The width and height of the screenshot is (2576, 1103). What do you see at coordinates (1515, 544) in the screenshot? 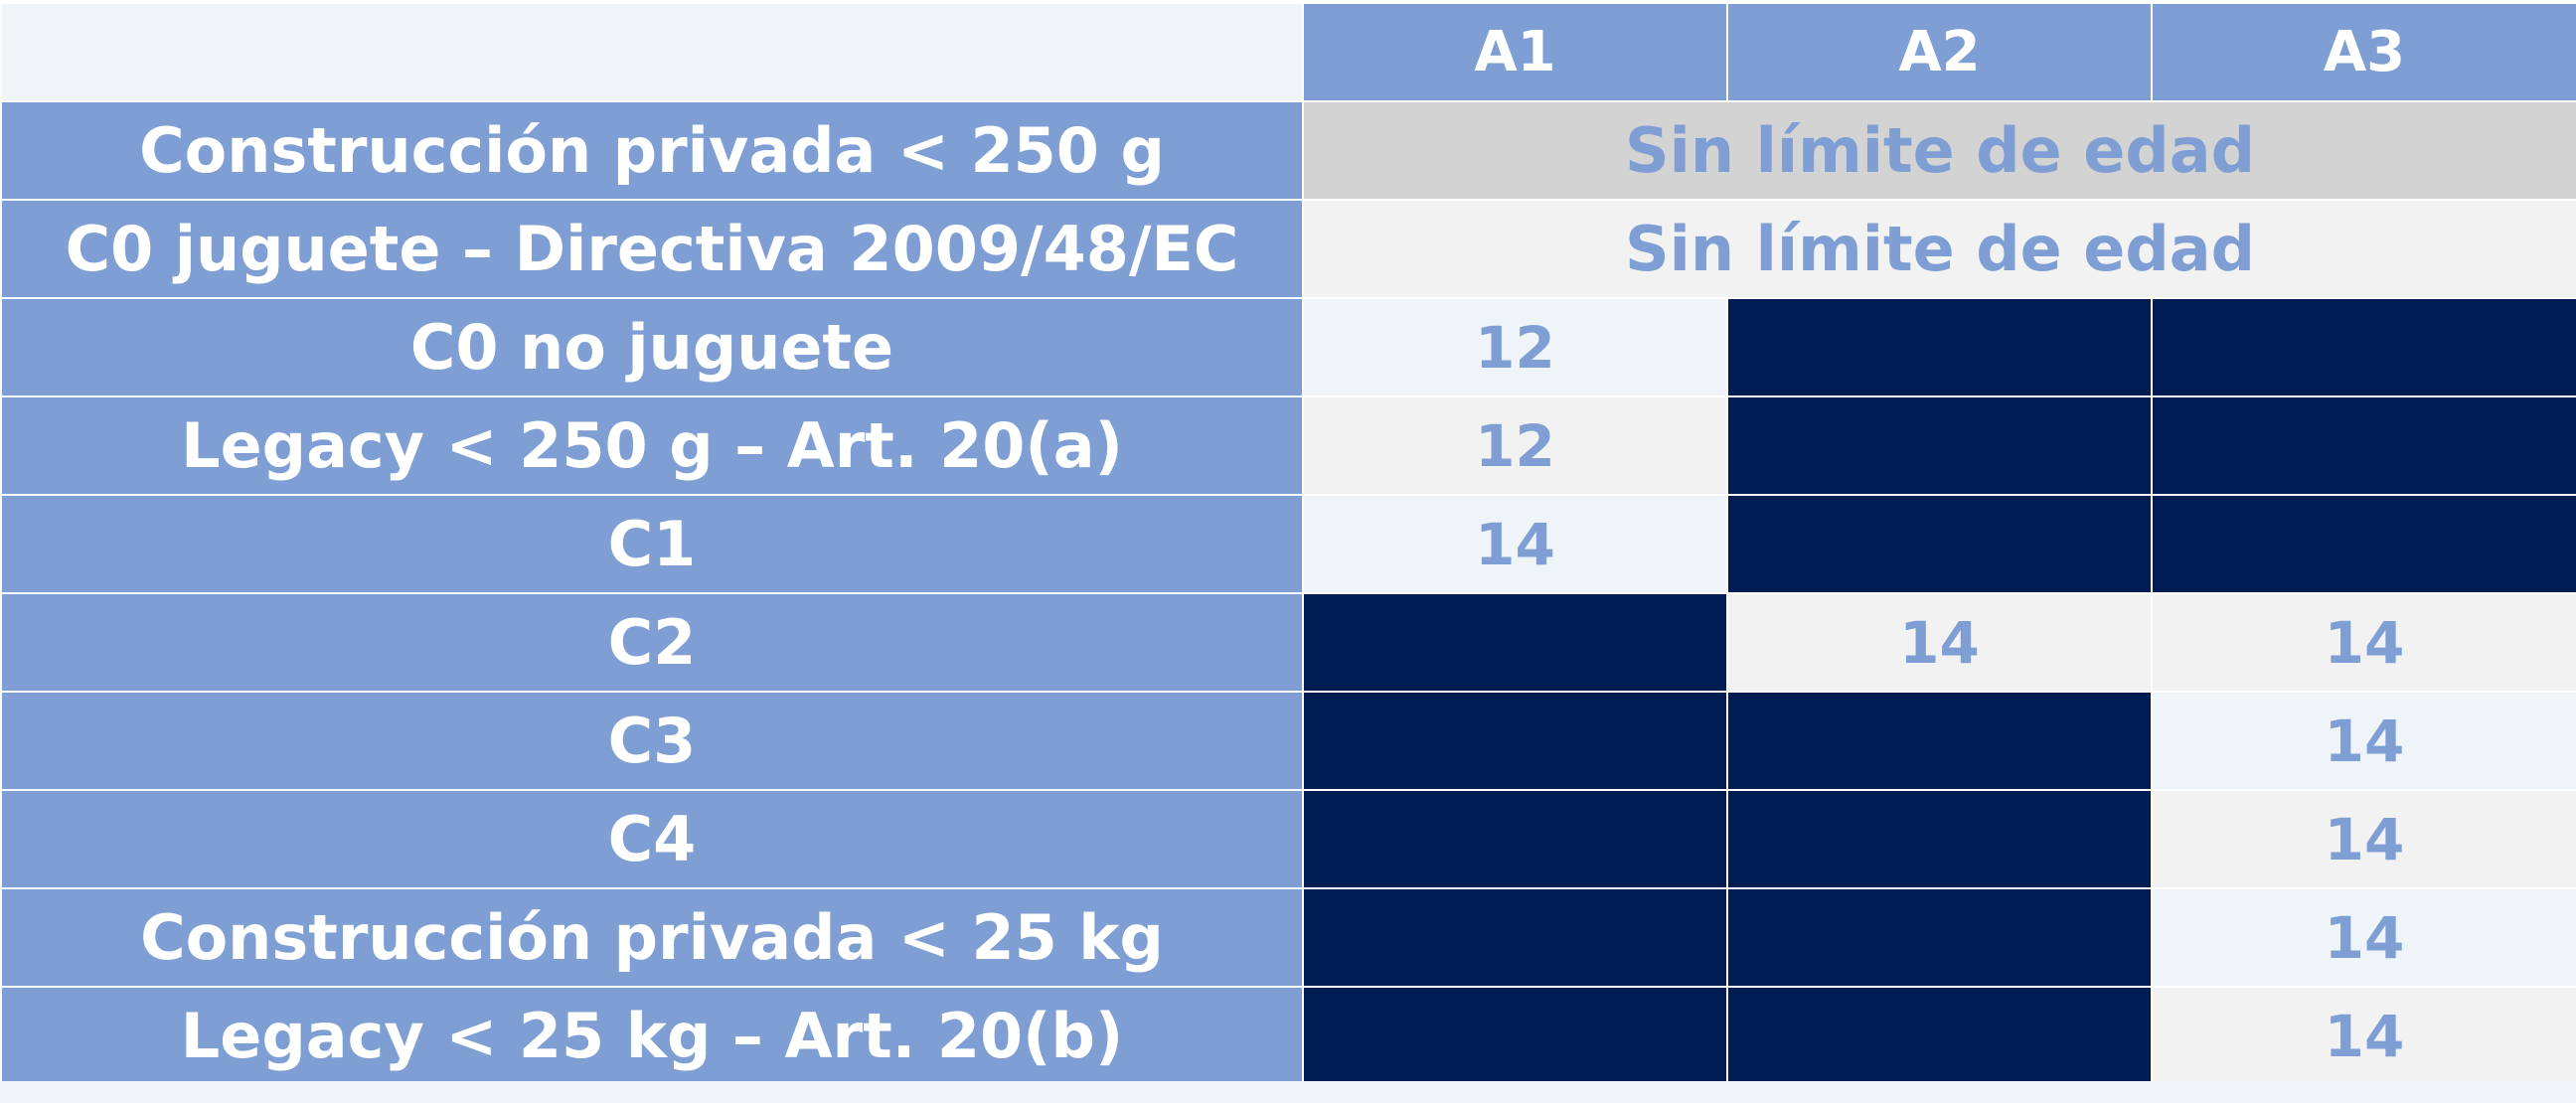
I see `age-cell-a1: 14` at bounding box center [1515, 544].